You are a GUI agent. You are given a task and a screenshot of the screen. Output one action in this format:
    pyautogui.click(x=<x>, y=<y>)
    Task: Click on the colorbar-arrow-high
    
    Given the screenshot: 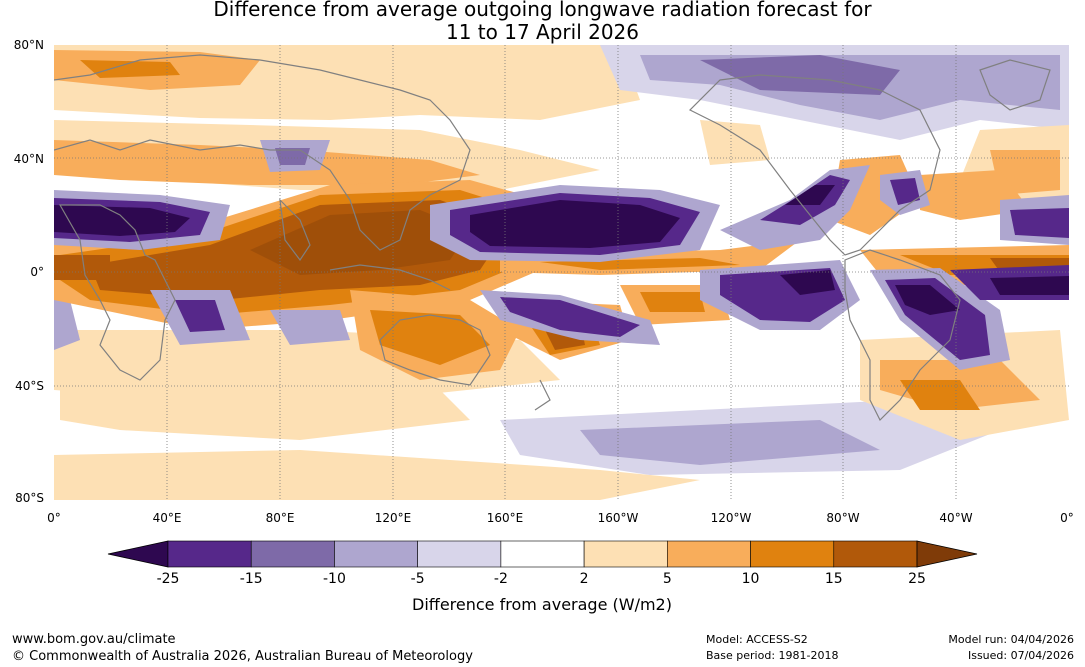 What is the action you would take?
    pyautogui.click(x=947, y=554)
    